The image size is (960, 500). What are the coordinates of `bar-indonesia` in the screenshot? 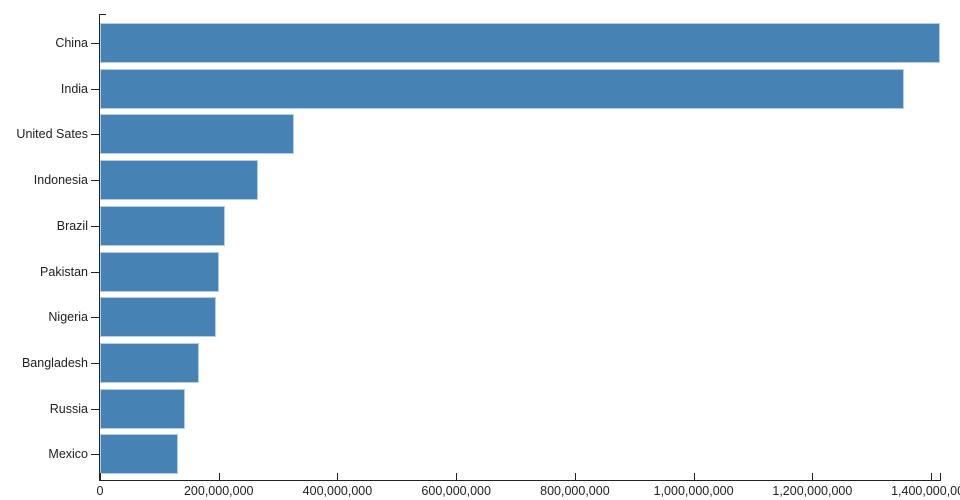 It's located at (179, 180).